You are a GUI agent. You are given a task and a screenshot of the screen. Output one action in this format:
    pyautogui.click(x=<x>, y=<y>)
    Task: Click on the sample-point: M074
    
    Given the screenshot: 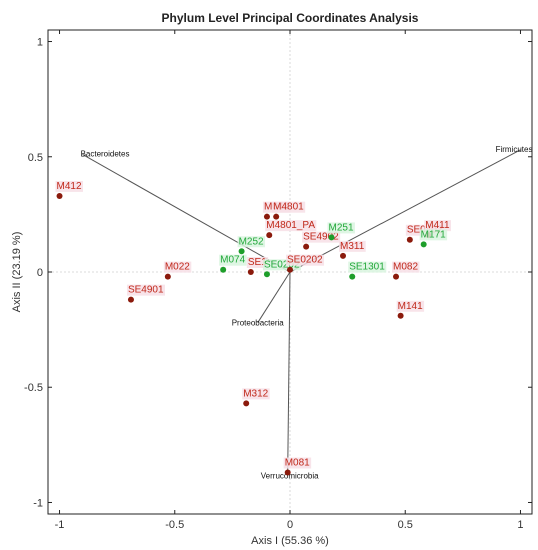 What is the action you would take?
    pyautogui.click(x=233, y=263)
    